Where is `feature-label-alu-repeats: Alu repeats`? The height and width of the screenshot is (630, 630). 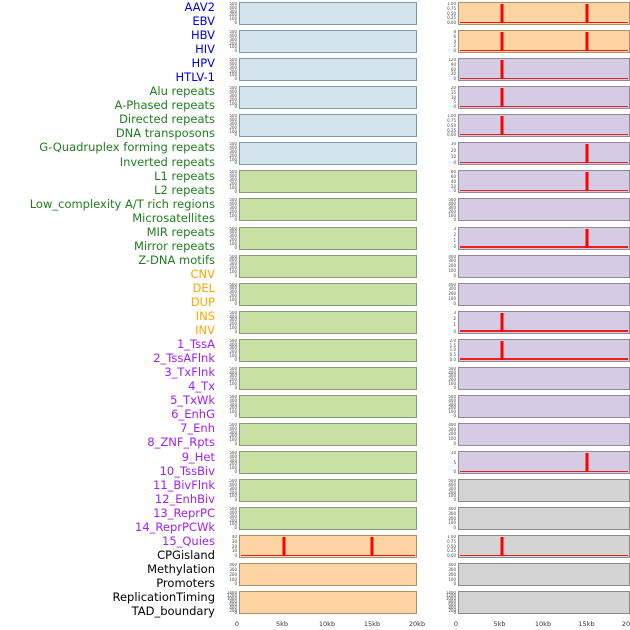 feature-label-alu-repeats: Alu repeats is located at coordinates (182, 91).